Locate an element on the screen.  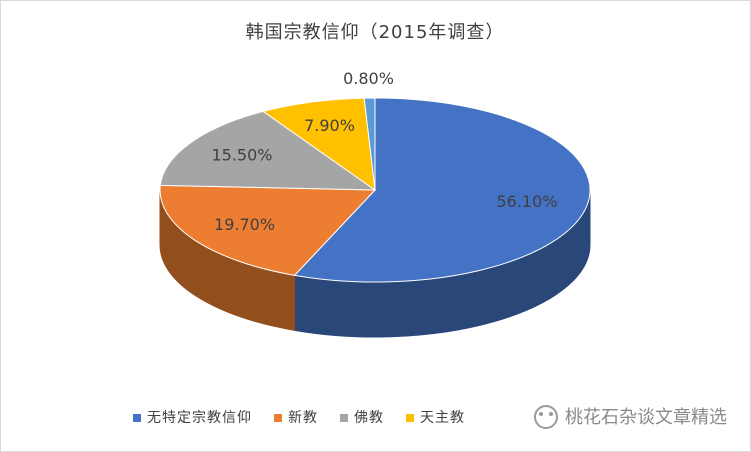
watermark: 桃花石杂谈文章精选 is located at coordinates (630, 417).